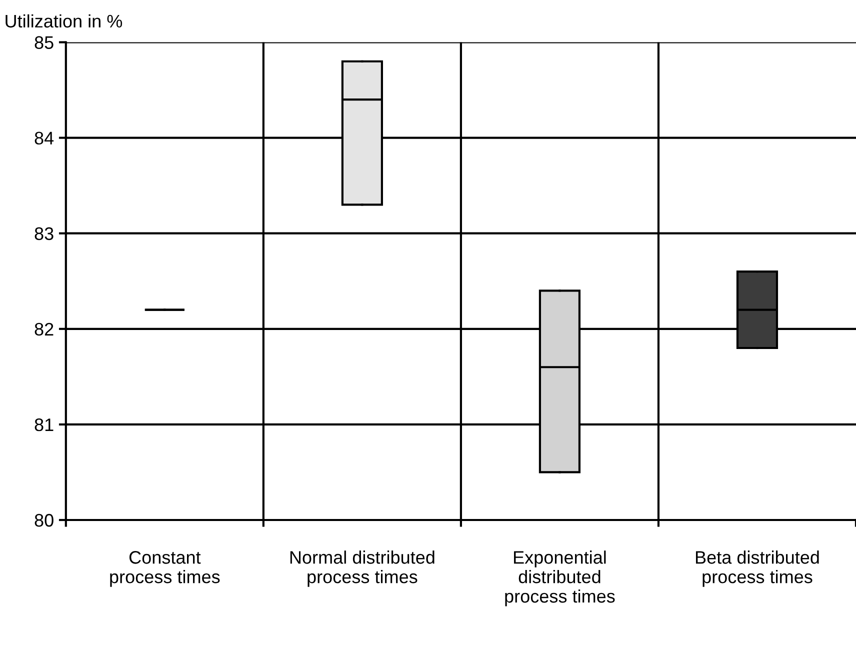  I want to click on x-tick-label: Normal distributed process times, so click(362, 568).